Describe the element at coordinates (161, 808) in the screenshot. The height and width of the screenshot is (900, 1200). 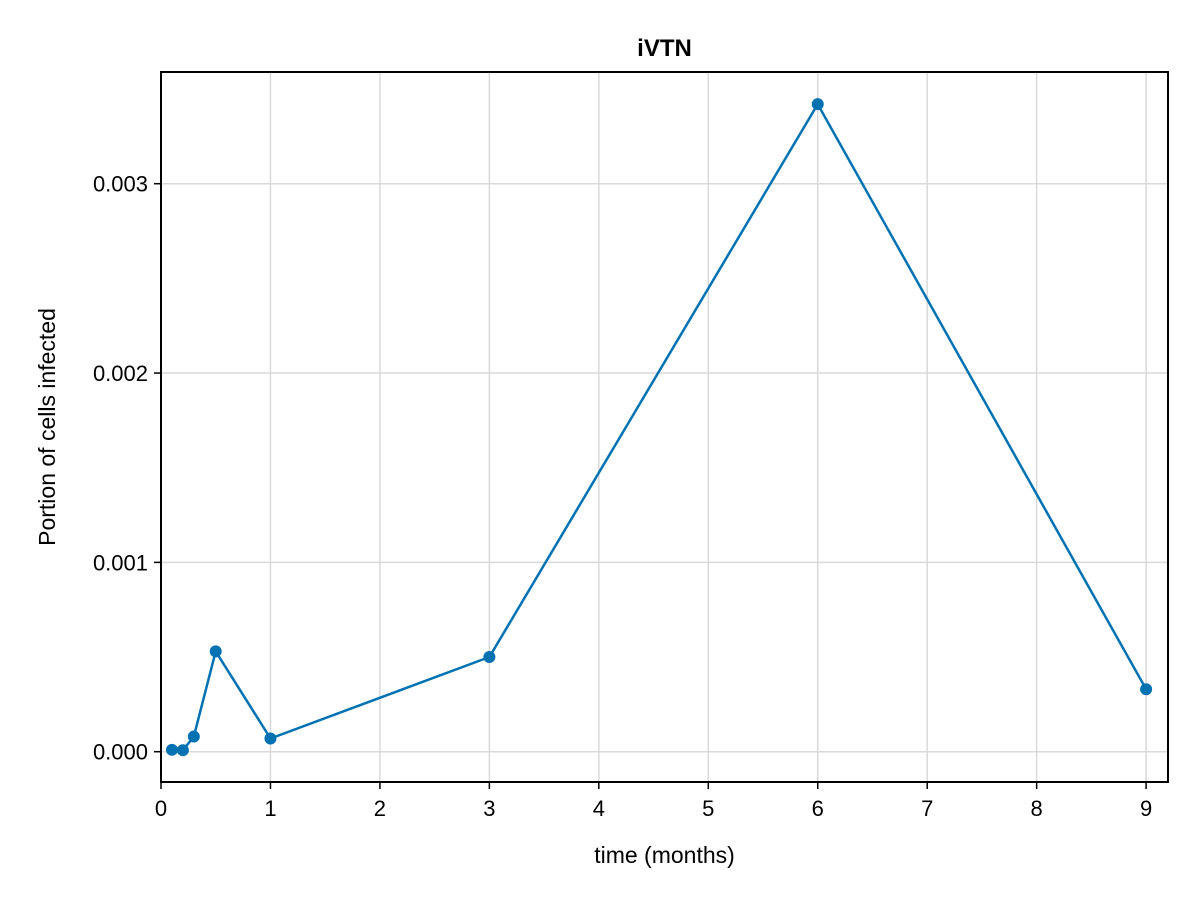
I see `x-tick-label: 0` at that location.